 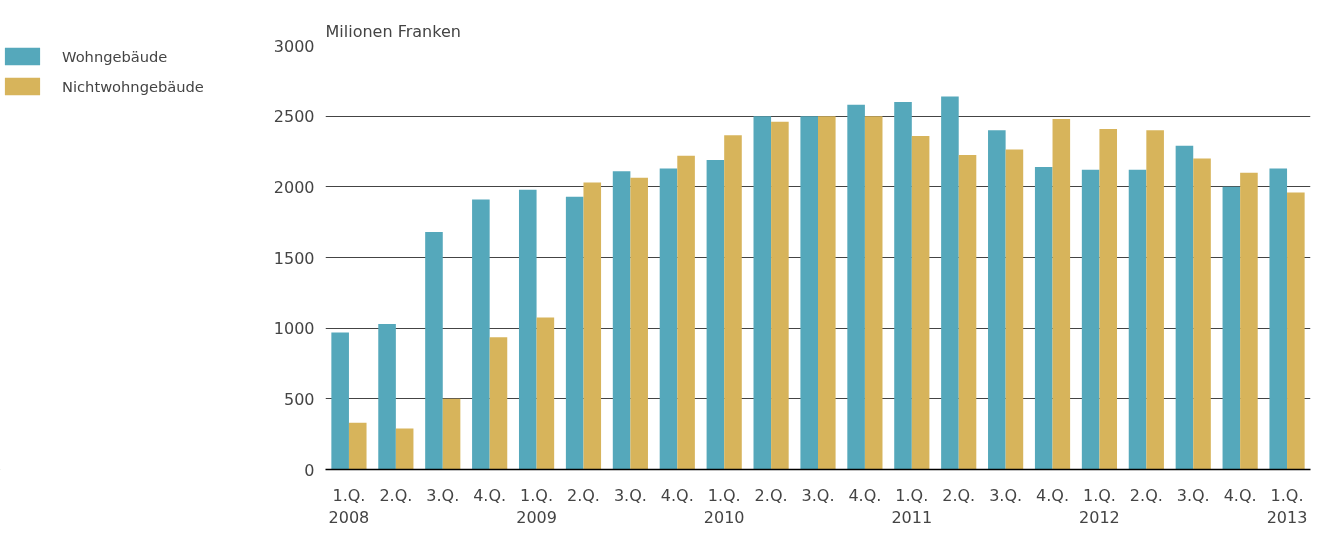 I want to click on x-tick-label: 1.Q. 2011, so click(x=912, y=506).